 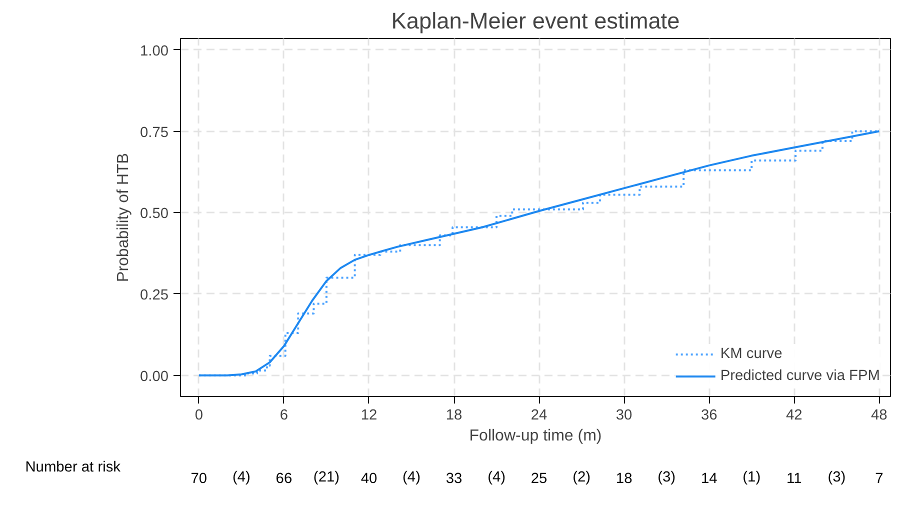 I want to click on text: (1), so click(x=751, y=478).